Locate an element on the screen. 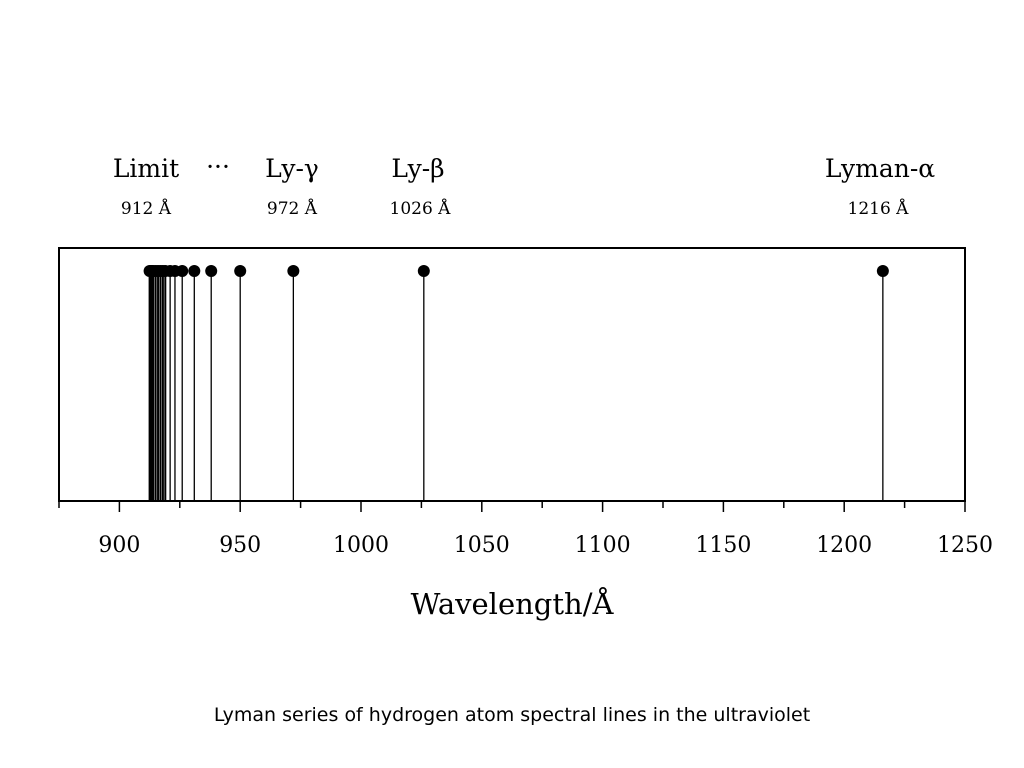 The image size is (1024, 768). x-tick-label: 1200 is located at coordinates (844, 545).